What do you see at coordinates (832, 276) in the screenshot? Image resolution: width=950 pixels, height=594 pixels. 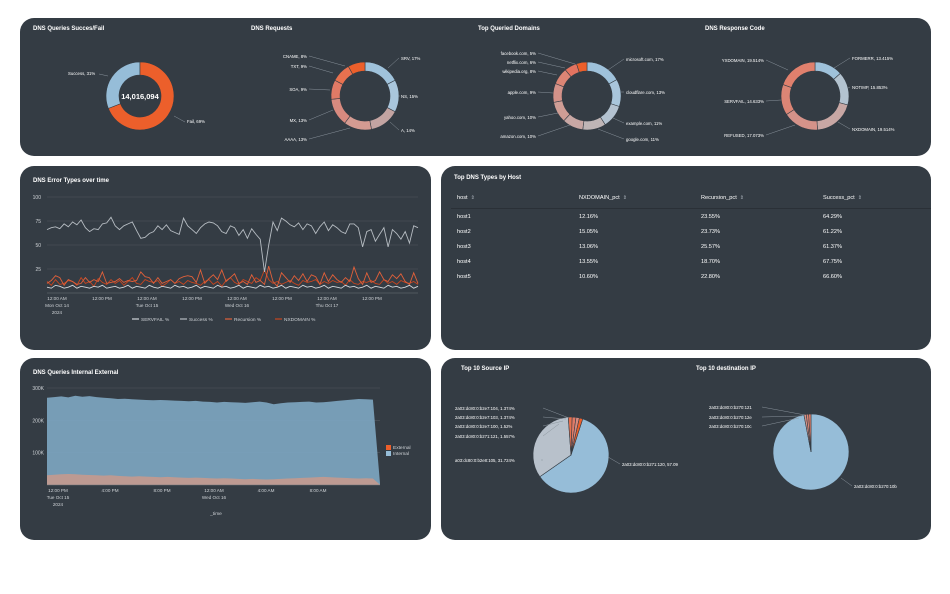 I see `success-cell: 66.60%` at bounding box center [832, 276].